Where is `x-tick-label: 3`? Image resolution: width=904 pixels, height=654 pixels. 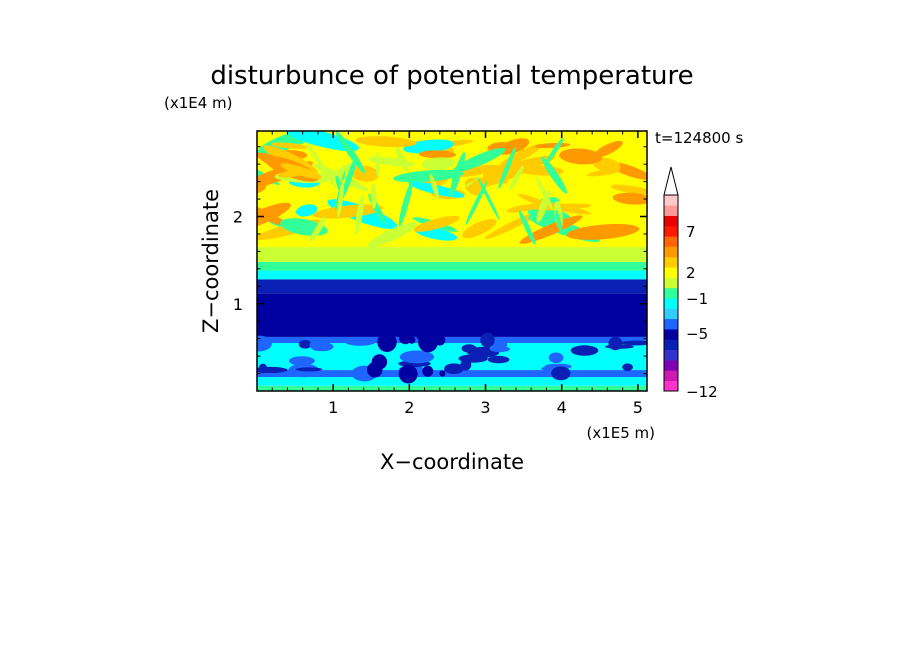
x-tick-label: 3 is located at coordinates (485, 407).